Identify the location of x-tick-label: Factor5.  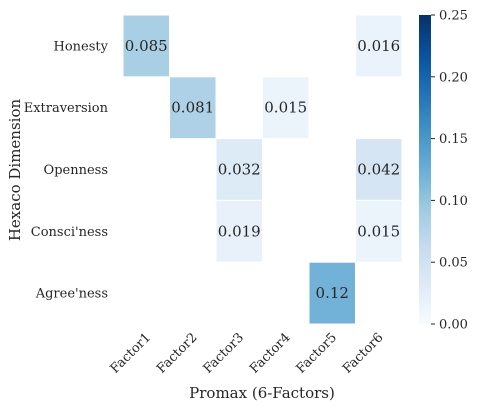
(317, 353).